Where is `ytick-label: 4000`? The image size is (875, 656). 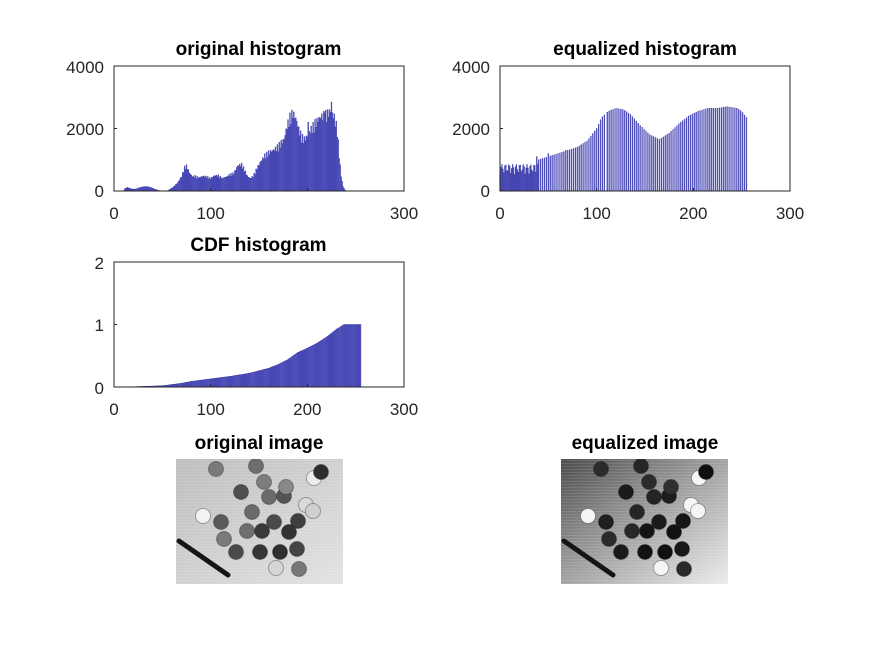 ytick-label: 4000 is located at coordinates (85, 67).